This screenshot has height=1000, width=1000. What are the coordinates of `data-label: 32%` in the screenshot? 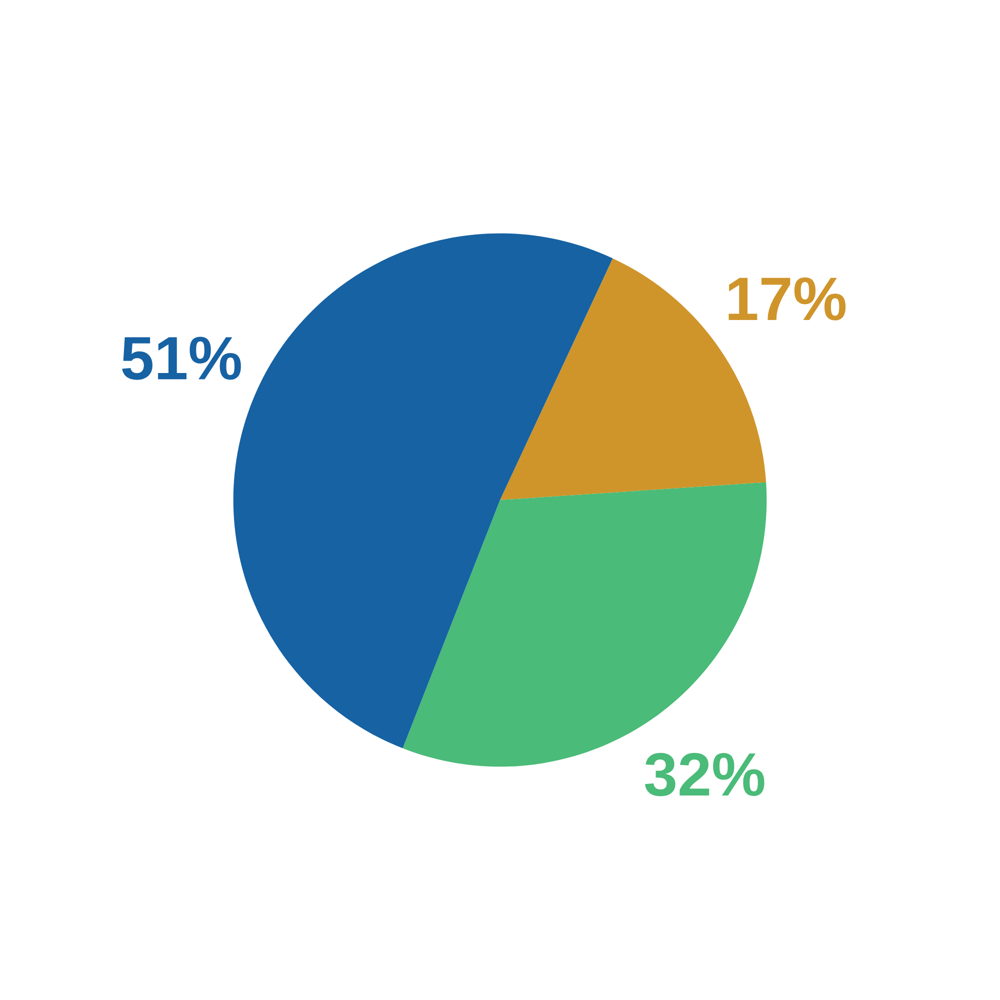 It's located at (704, 774).